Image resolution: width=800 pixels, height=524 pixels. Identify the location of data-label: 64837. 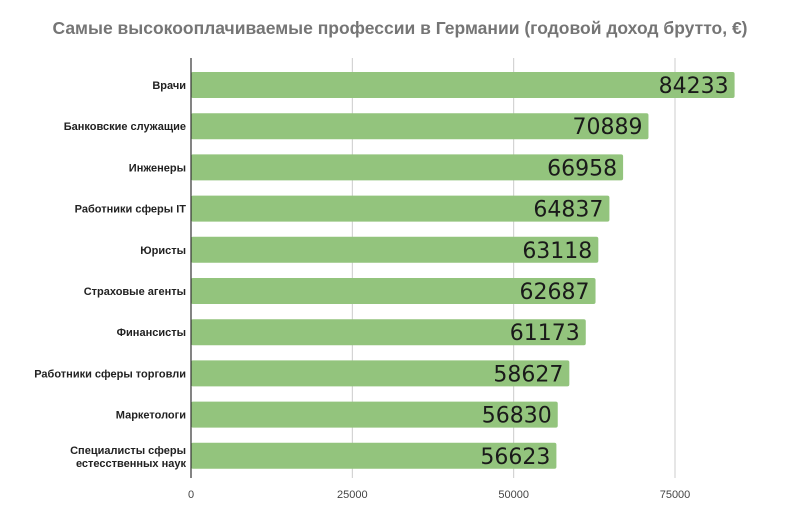
(568, 210).